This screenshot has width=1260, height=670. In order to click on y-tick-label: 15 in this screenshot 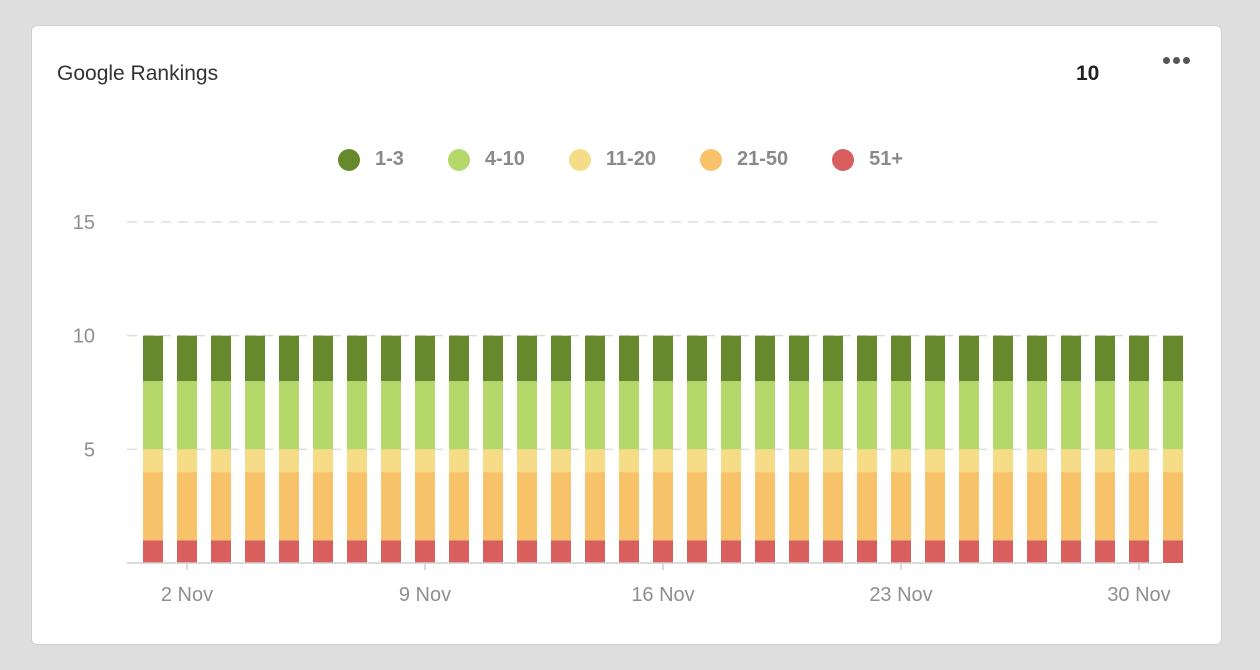, I will do `click(84, 223)`.